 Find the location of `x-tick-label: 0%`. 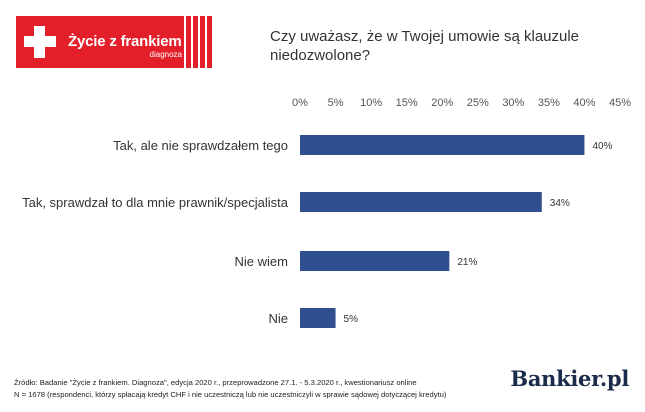

x-tick-label: 0% is located at coordinates (300, 103).